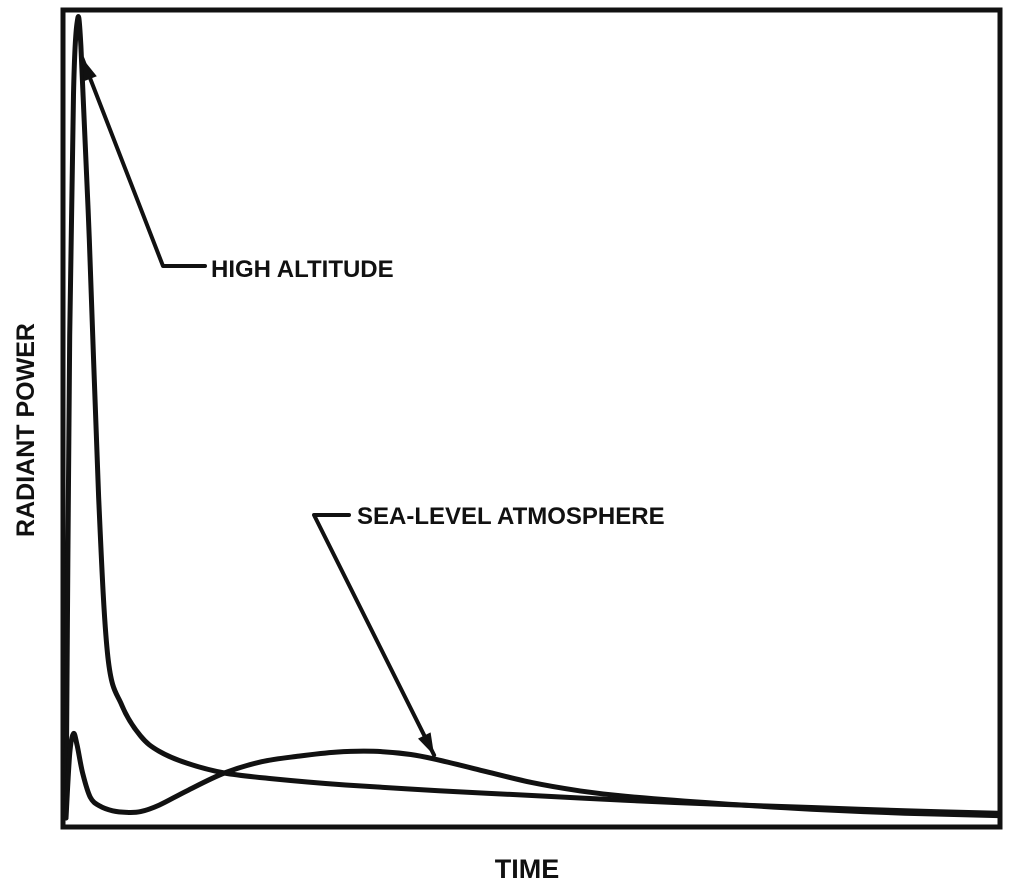 This screenshot has width=1014, height=890. I want to click on sea-level-atmosphere-arrowhead, so click(426, 744).